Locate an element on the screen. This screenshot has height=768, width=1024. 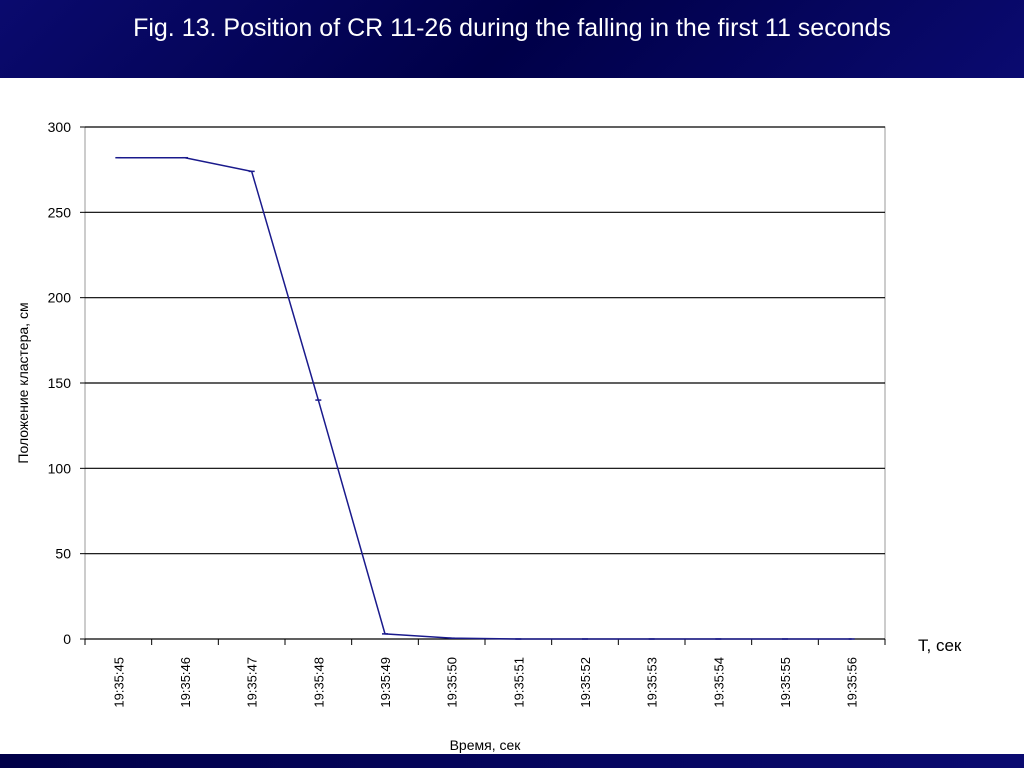
y-tick-label: 300 is located at coordinates (60, 127).